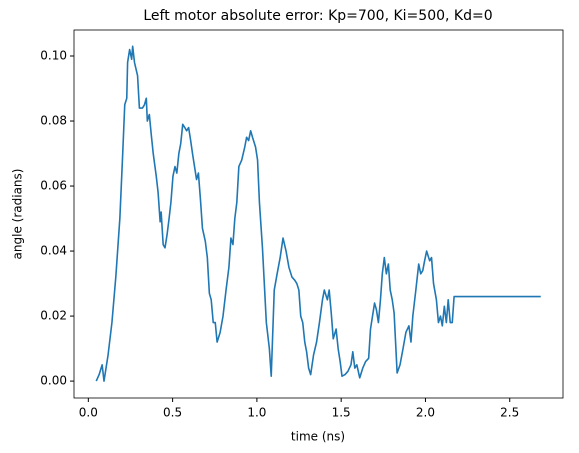  What do you see at coordinates (256, 413) in the screenshot?
I see `x-tick-label: 1.0` at bounding box center [256, 413].